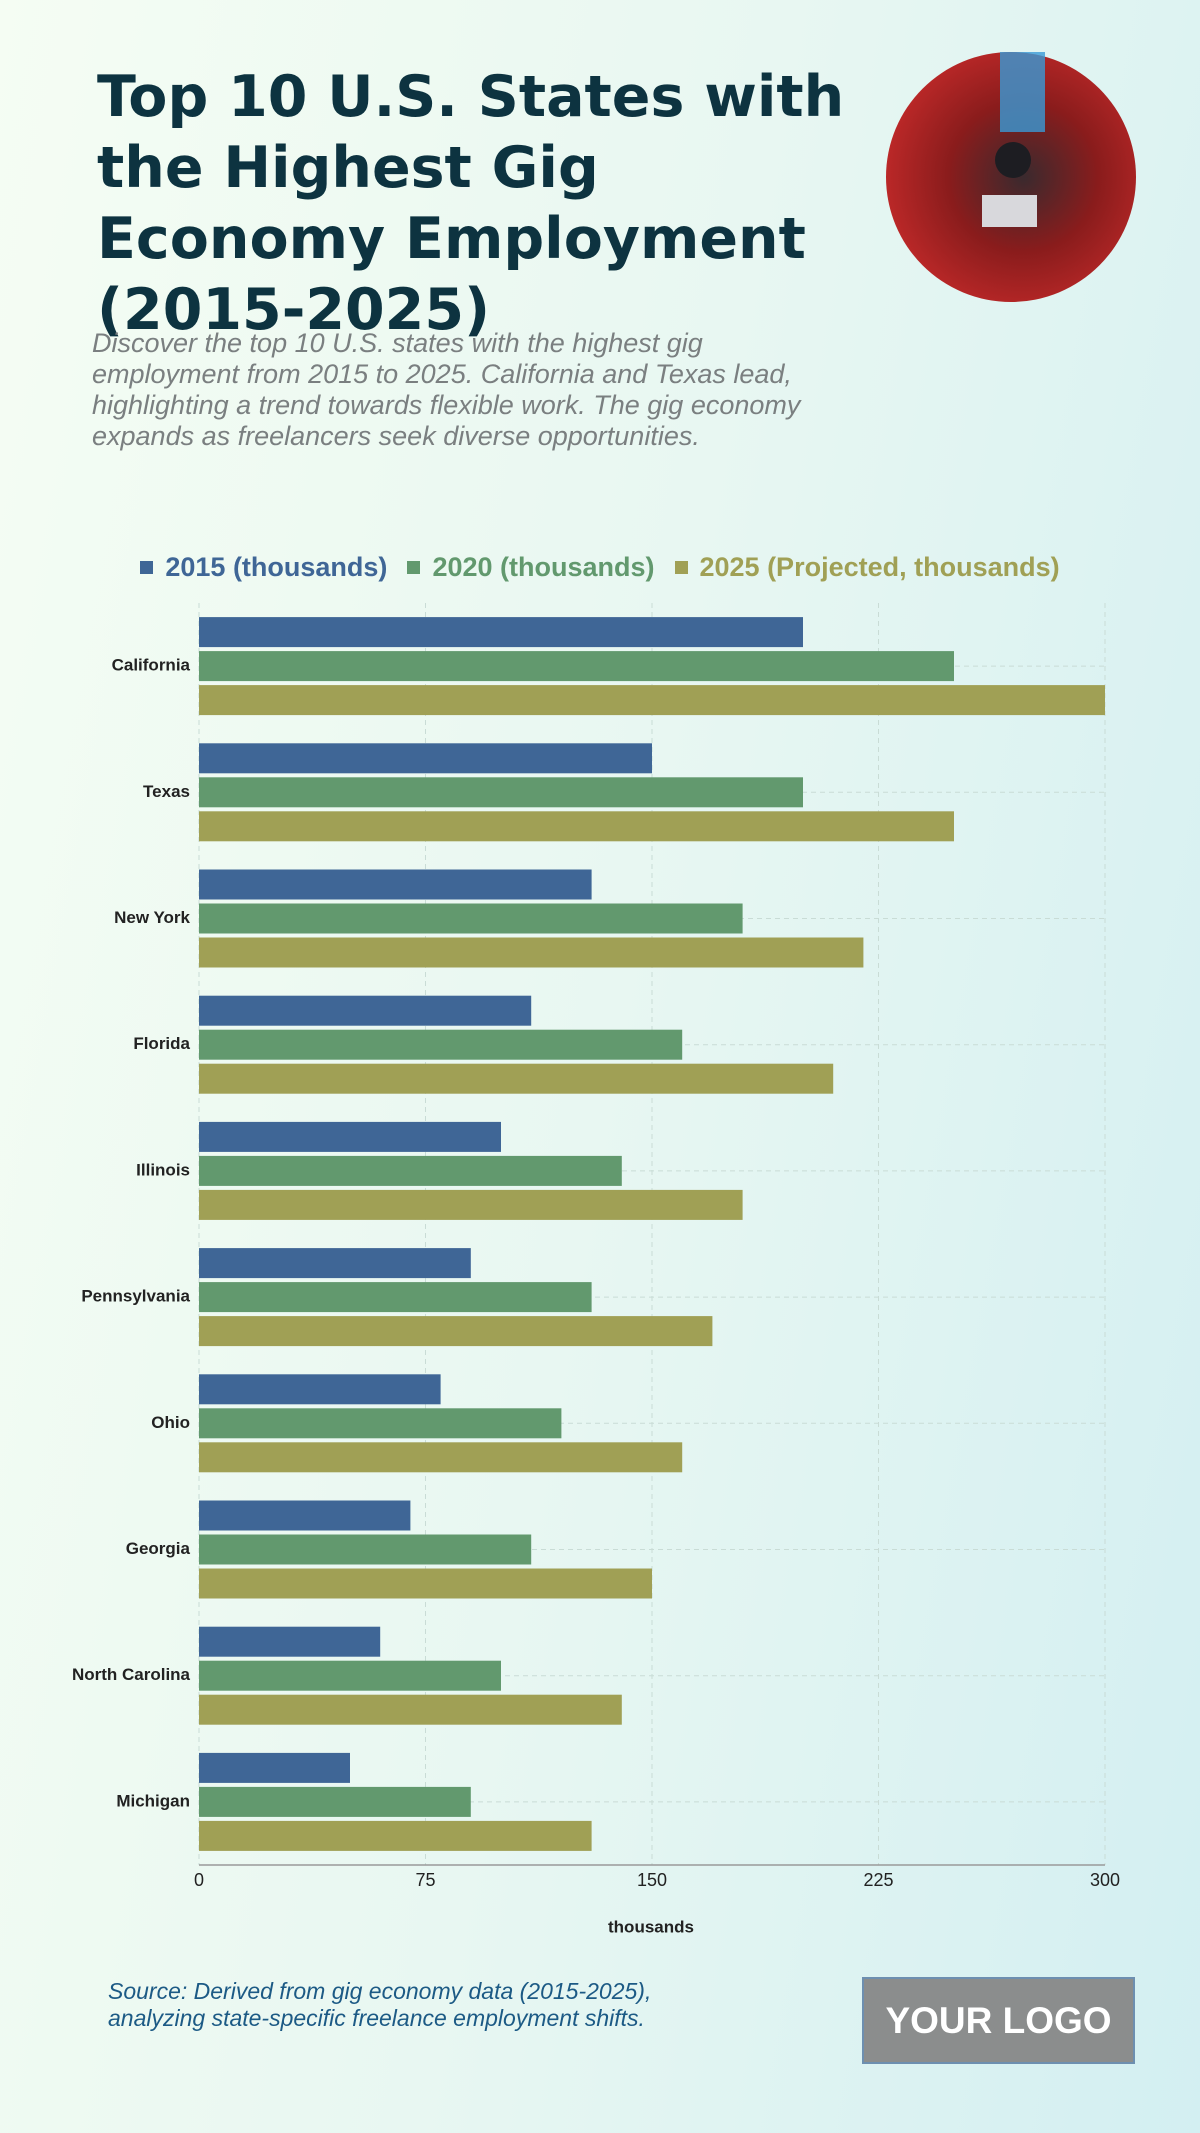 Image resolution: width=1200 pixels, height=2133 pixels. I want to click on legend-item: 2025 (Projected, thousands), so click(867, 567).